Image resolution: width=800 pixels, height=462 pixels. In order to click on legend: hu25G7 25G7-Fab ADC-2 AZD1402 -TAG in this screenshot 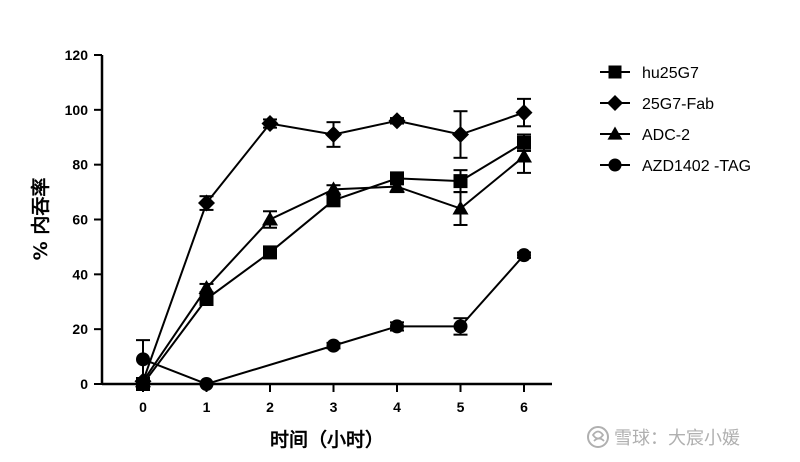, I will do `click(675, 120)`.